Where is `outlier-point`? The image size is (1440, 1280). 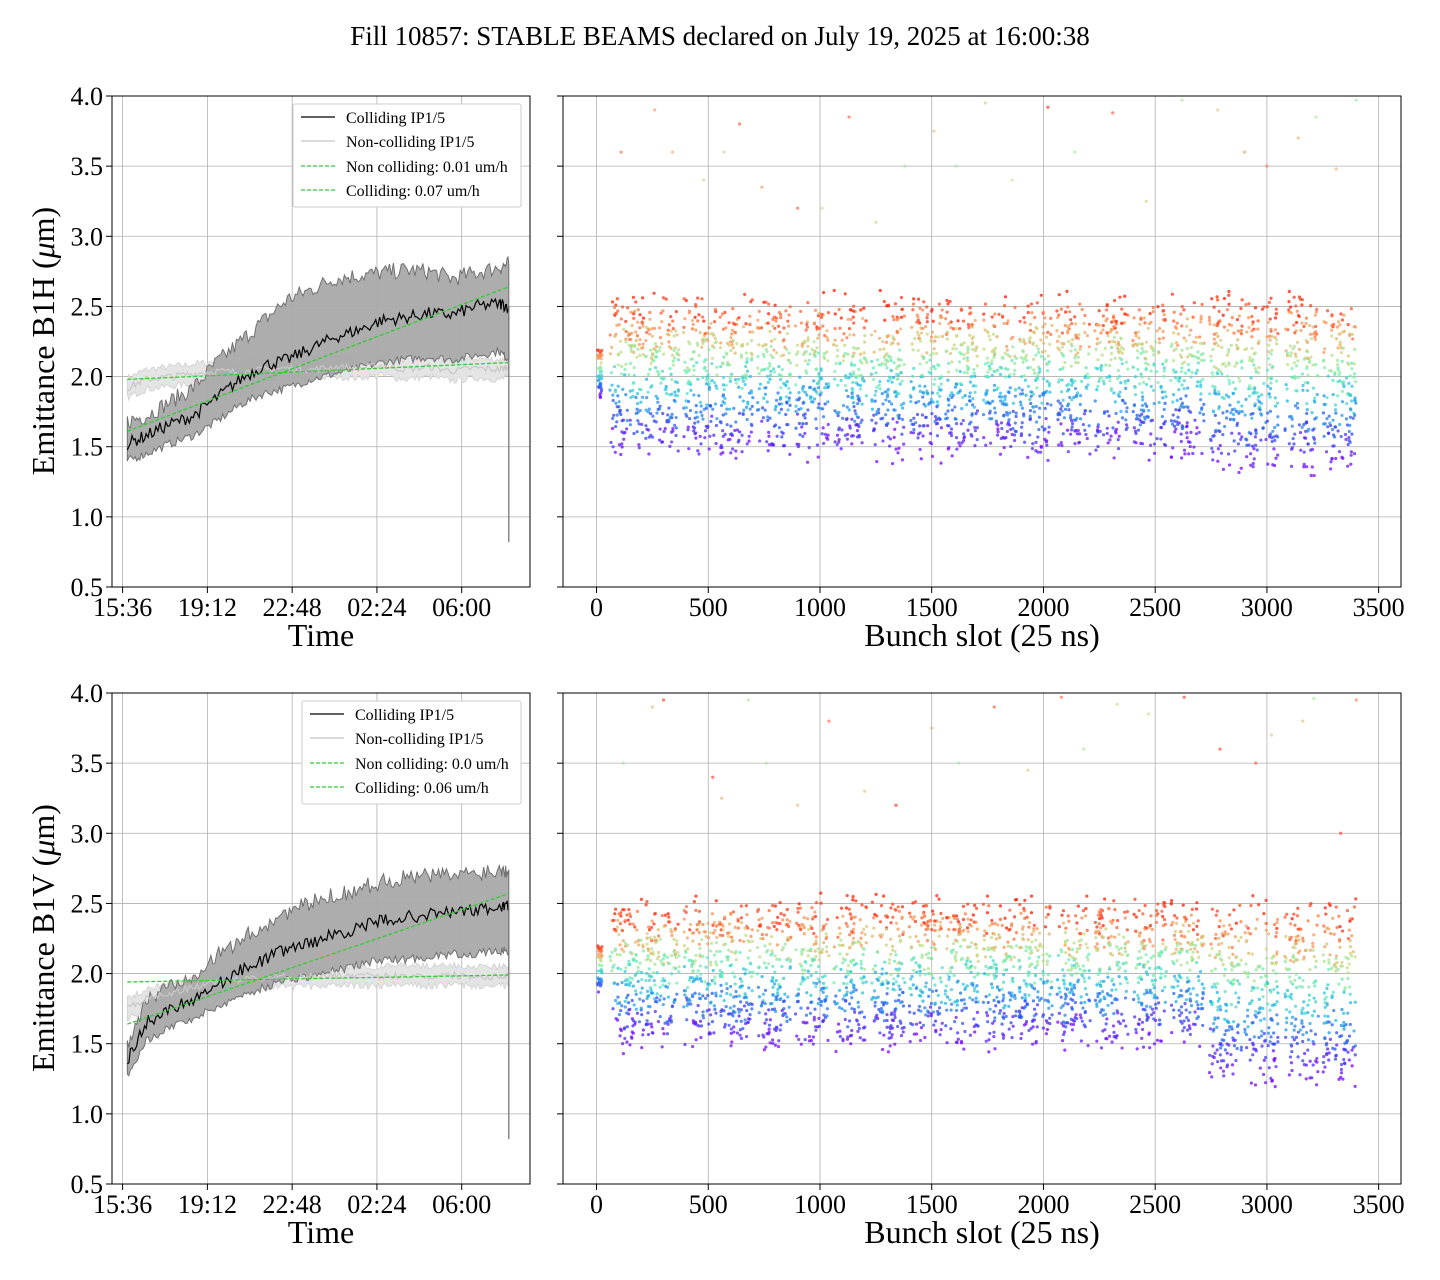 outlier-point is located at coordinates (956, 166).